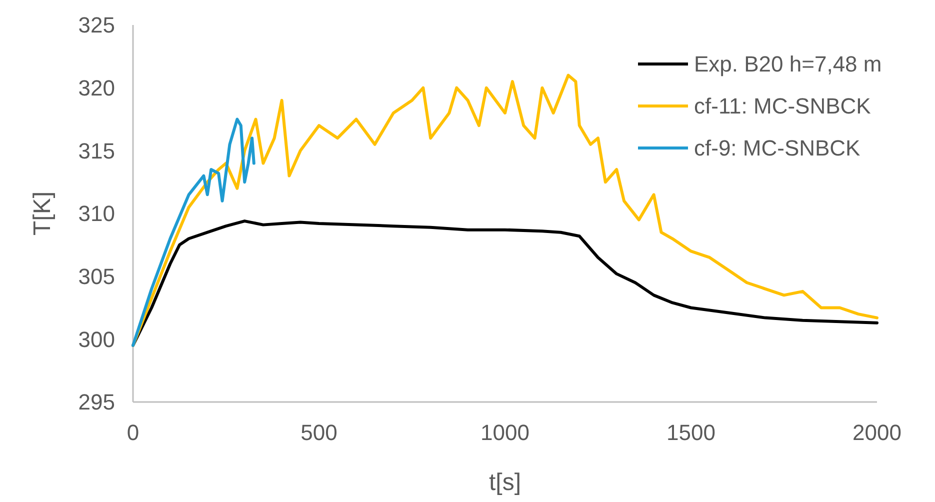  I want to click on x-tick-label: 2000, so click(877, 432).